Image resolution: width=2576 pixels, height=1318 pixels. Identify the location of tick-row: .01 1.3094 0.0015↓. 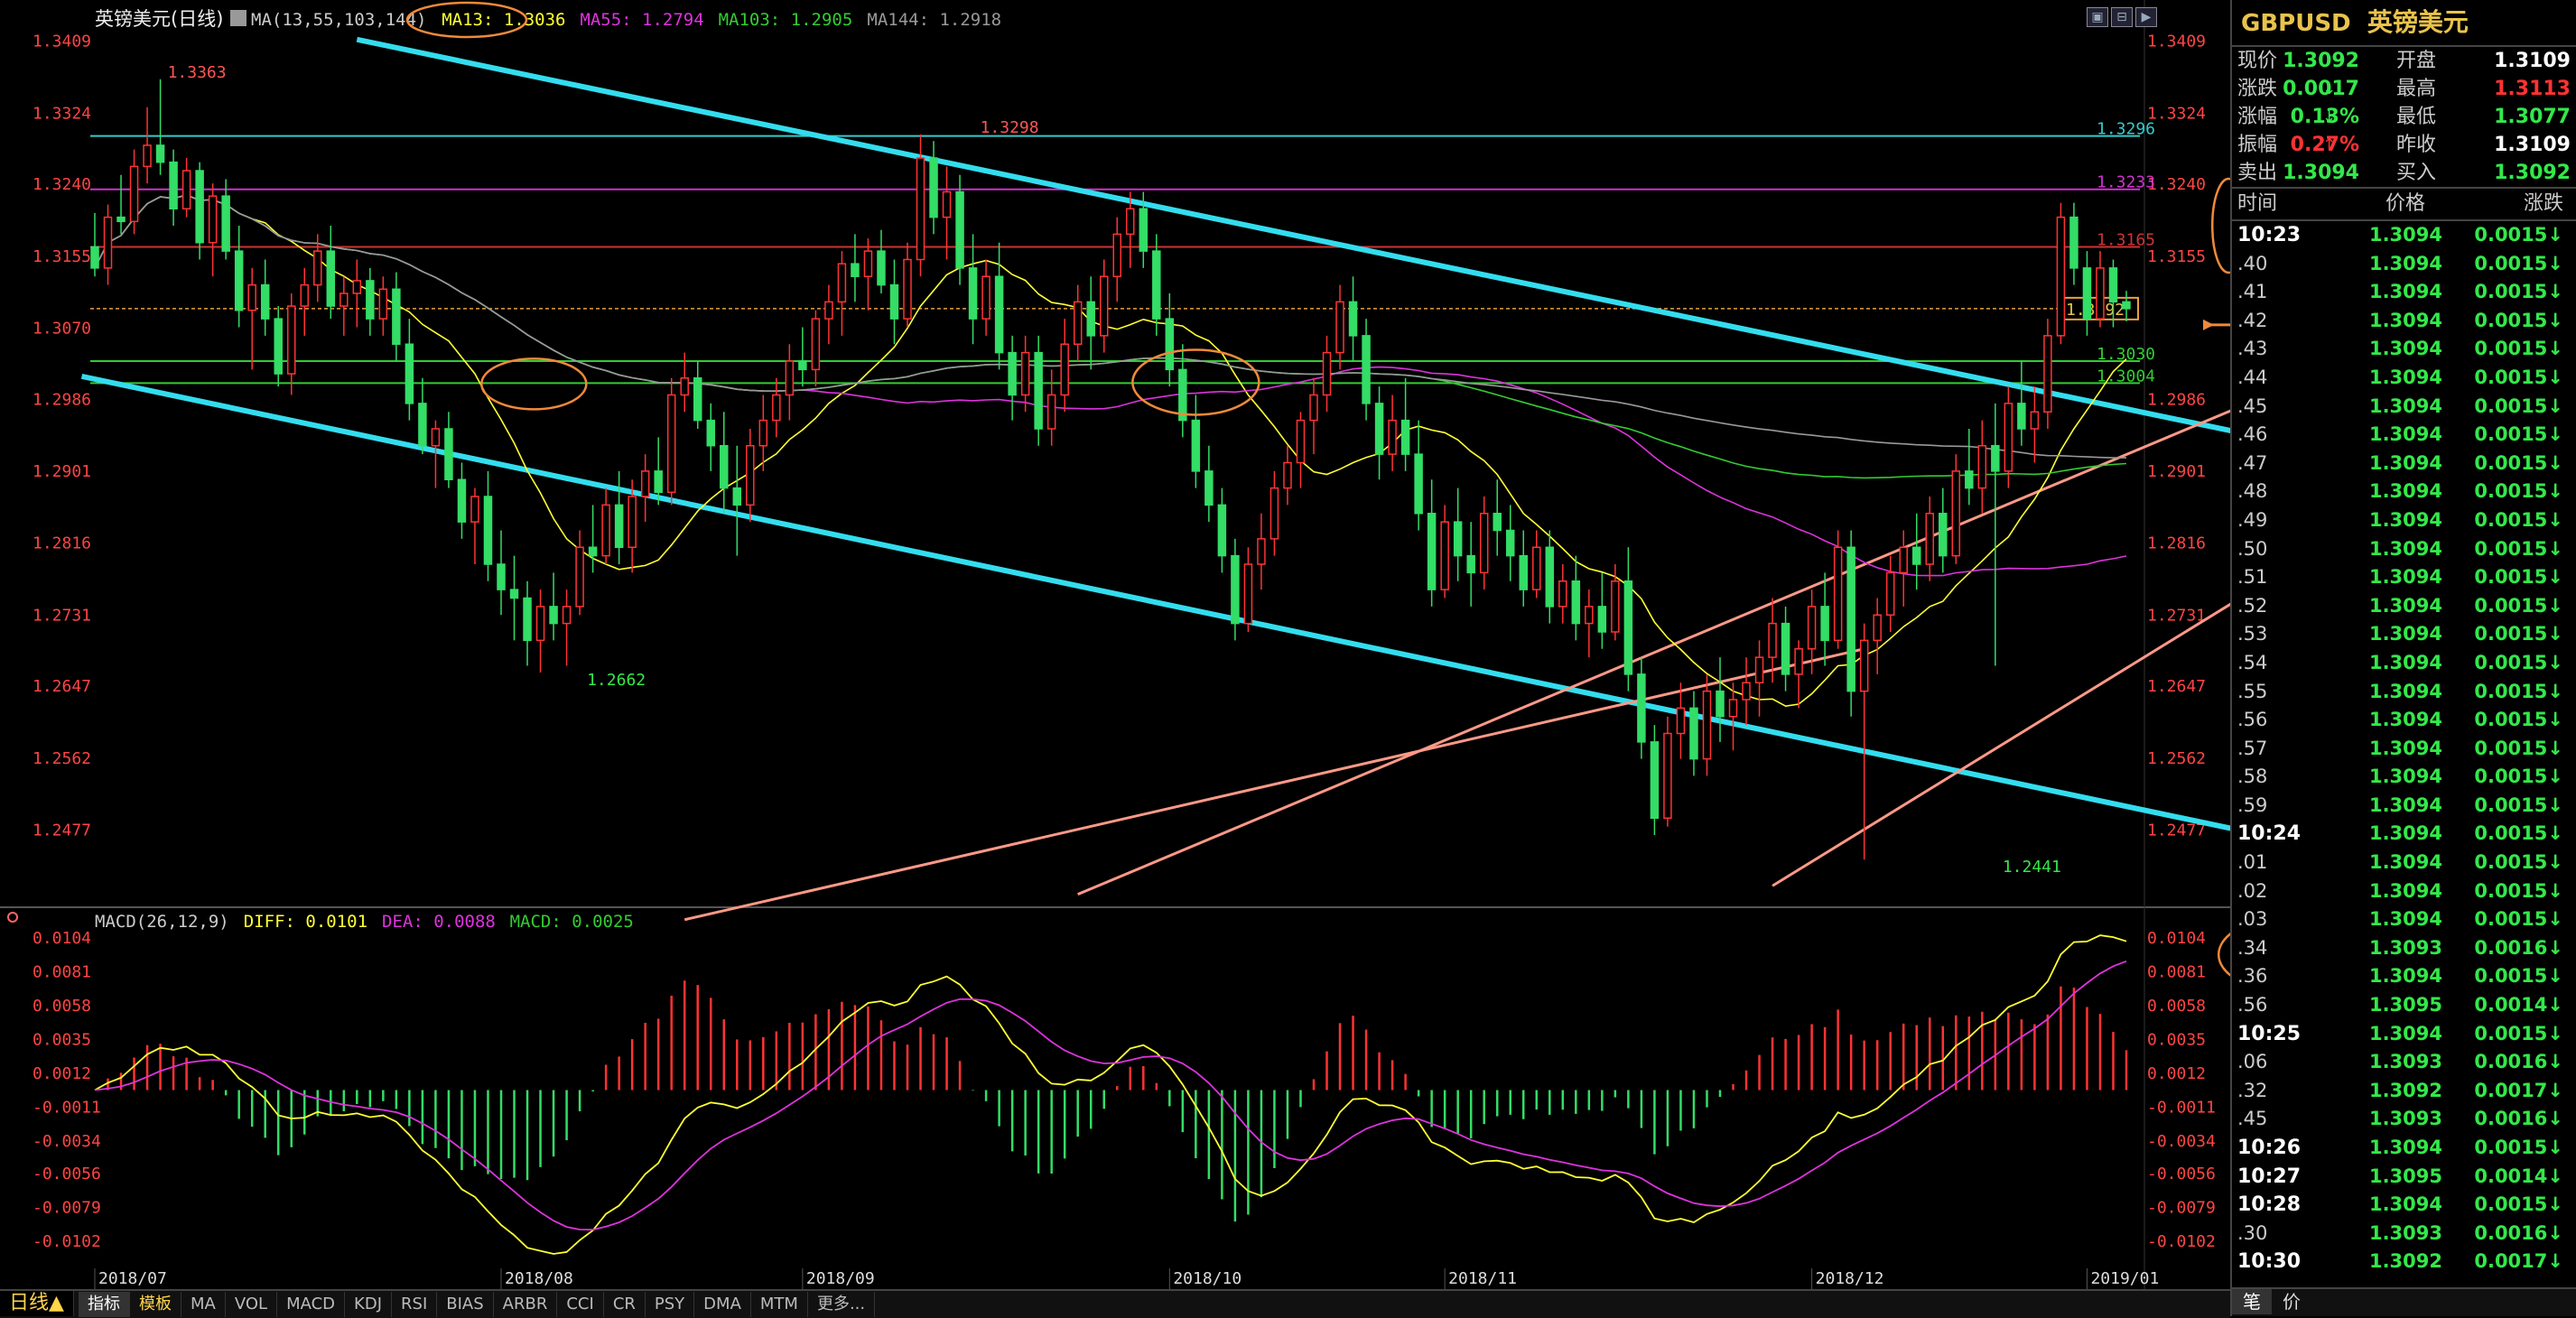
(2404, 863).